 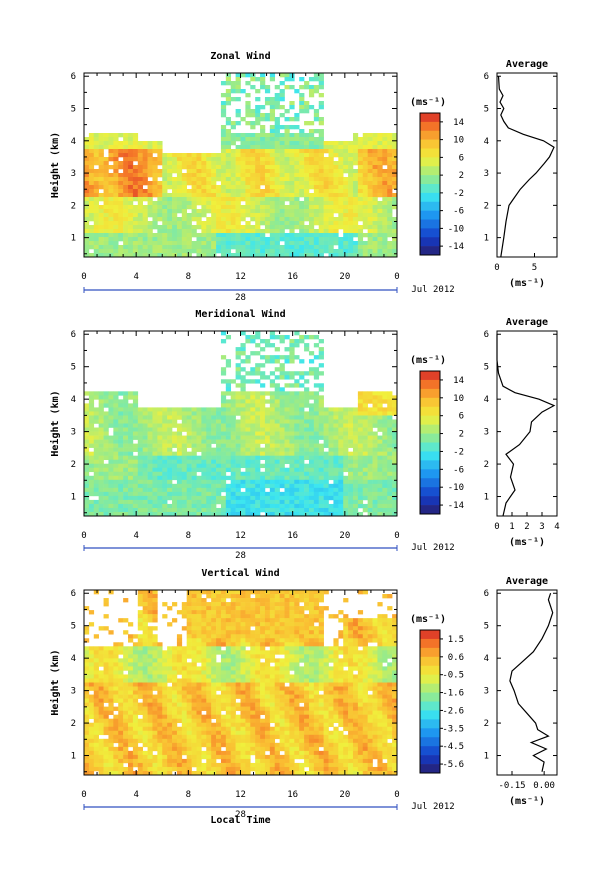 I want to click on average-panel: Average 1 2 3 4 5 6 0 5 (ms⁻¹), so click(x=521, y=174).